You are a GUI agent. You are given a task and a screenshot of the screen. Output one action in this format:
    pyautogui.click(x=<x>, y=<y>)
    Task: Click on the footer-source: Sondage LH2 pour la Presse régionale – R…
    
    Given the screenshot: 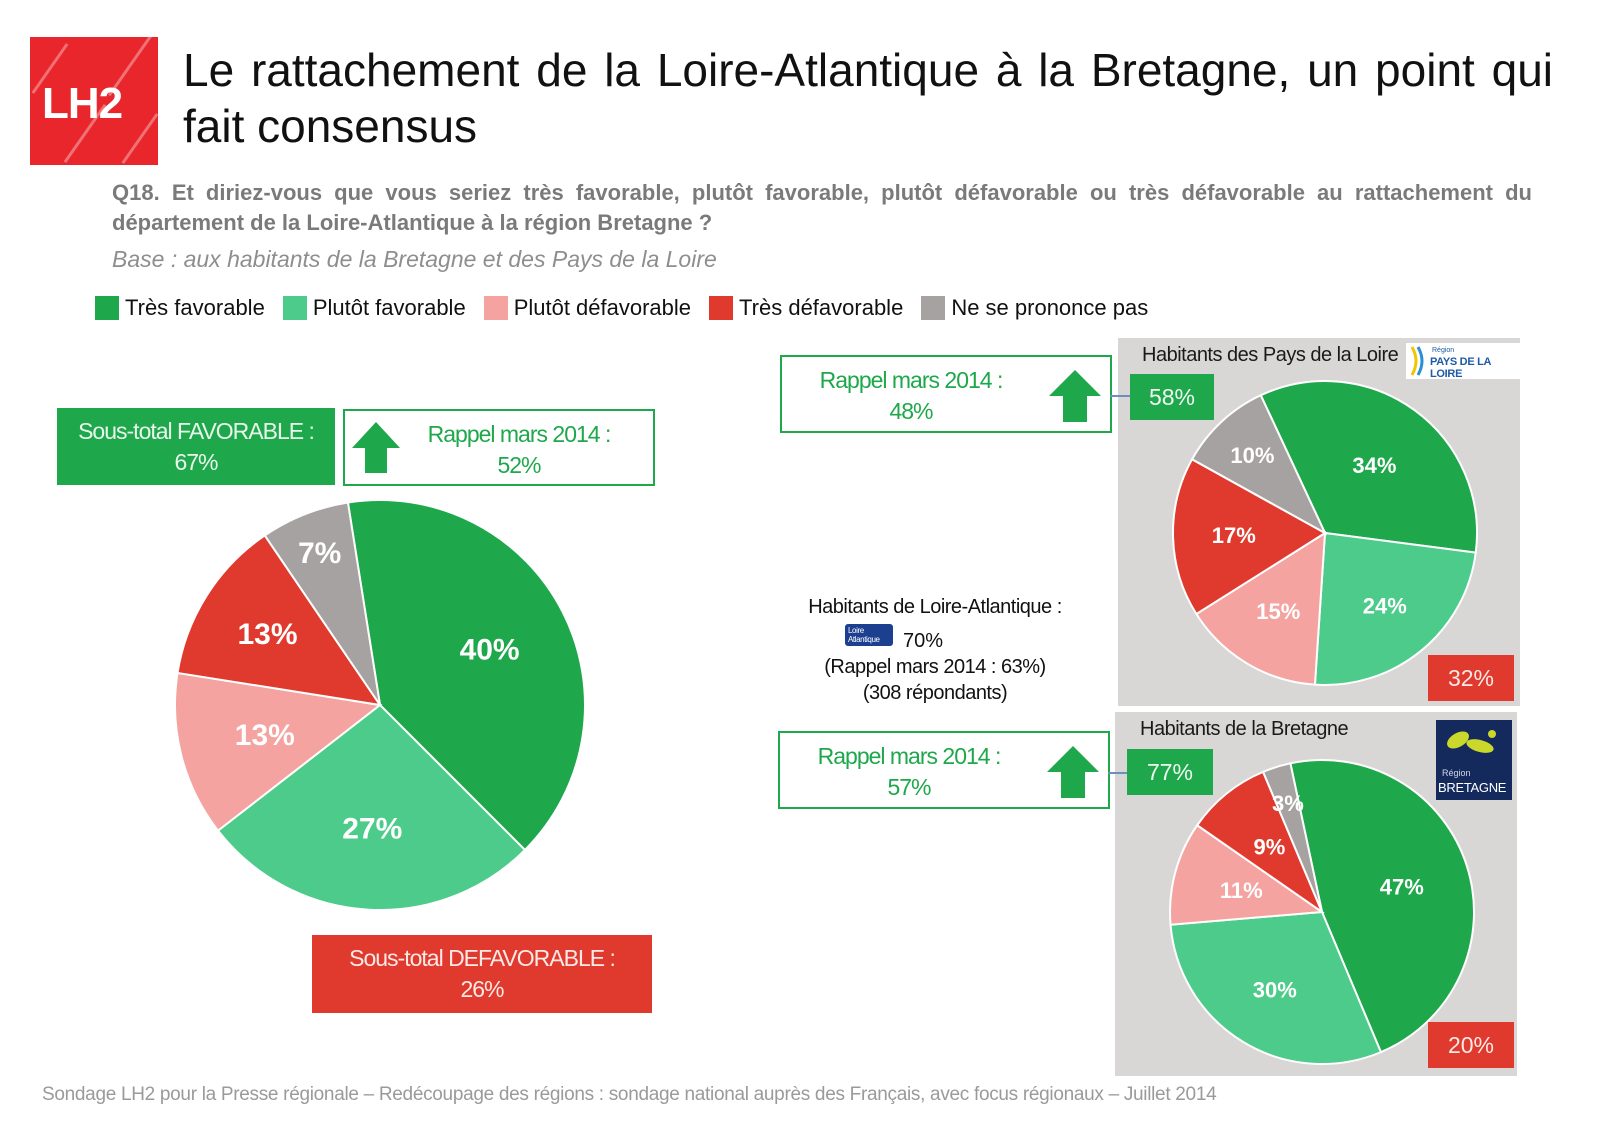 What is the action you would take?
    pyautogui.click(x=629, y=1094)
    